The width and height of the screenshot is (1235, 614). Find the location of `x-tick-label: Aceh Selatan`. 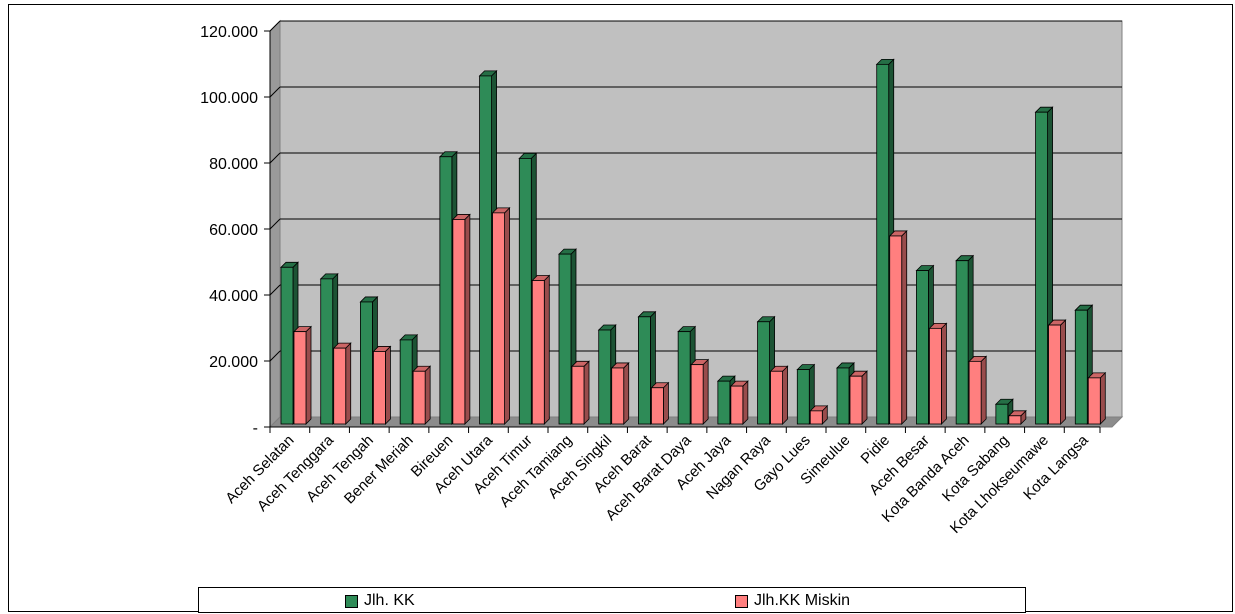

x-tick-label: Aceh Selatan is located at coordinates (259, 469).